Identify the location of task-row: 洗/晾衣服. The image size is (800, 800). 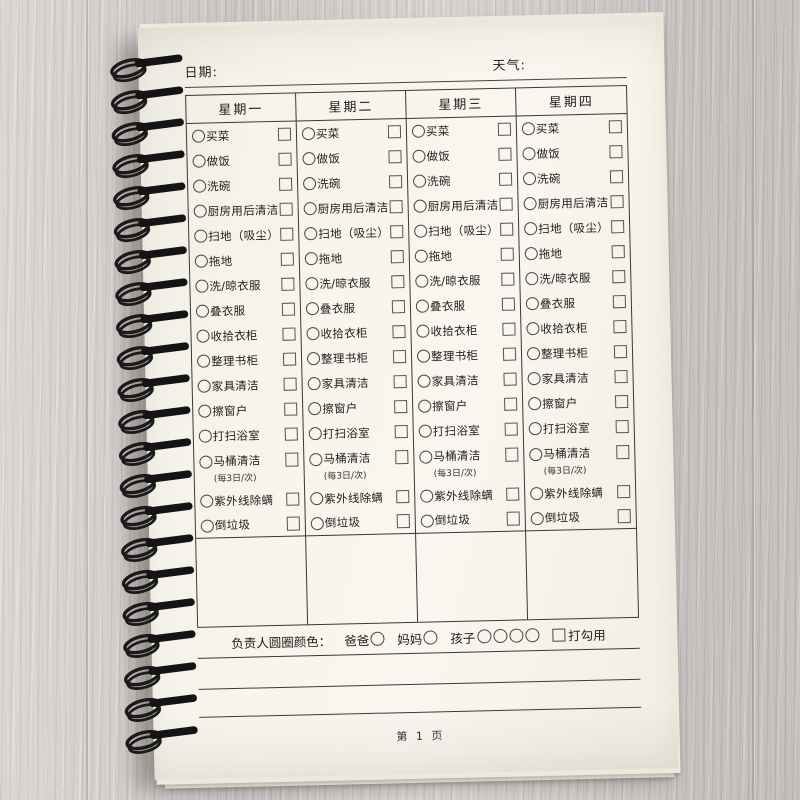
(355, 282).